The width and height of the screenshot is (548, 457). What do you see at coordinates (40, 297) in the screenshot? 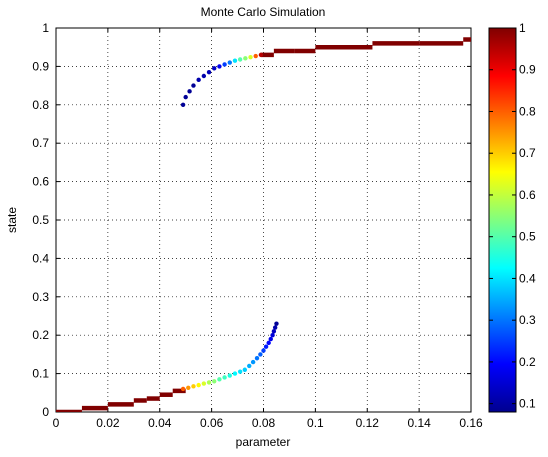
I see `y-tick-label: 0.3` at bounding box center [40, 297].